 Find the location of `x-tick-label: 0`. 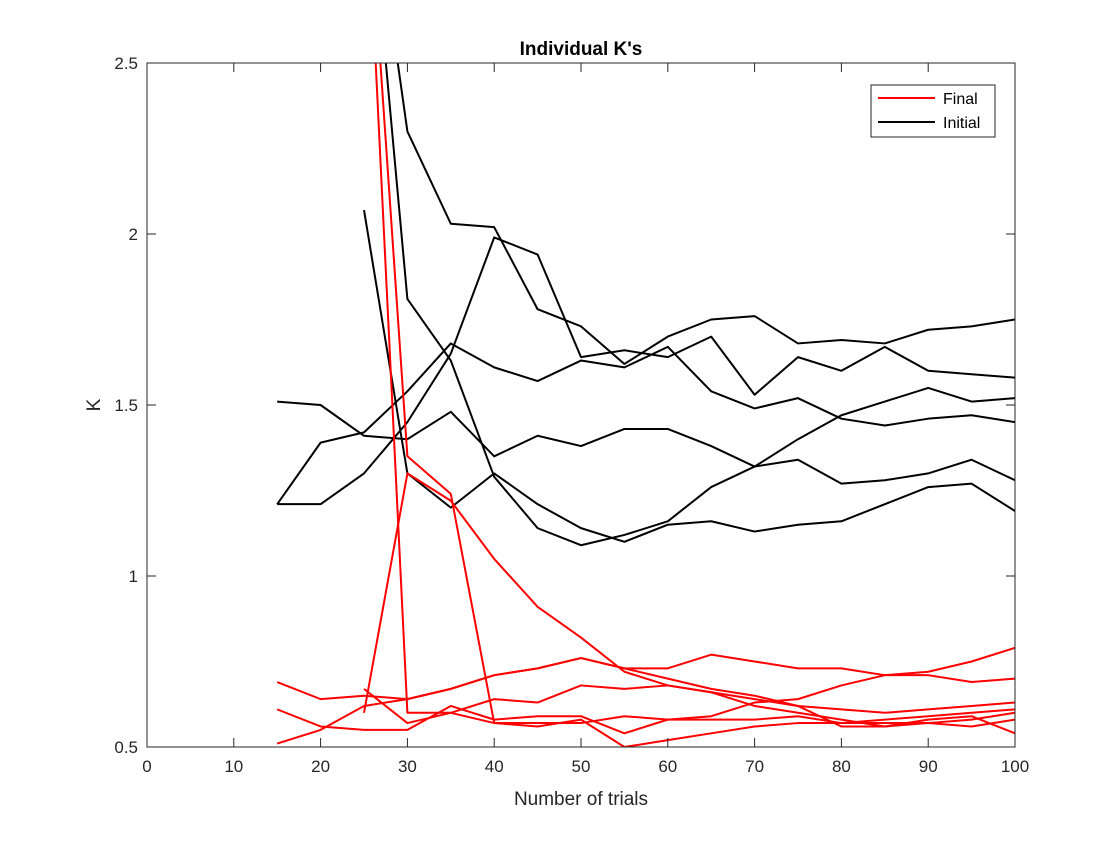

x-tick-label: 0 is located at coordinates (146, 766).